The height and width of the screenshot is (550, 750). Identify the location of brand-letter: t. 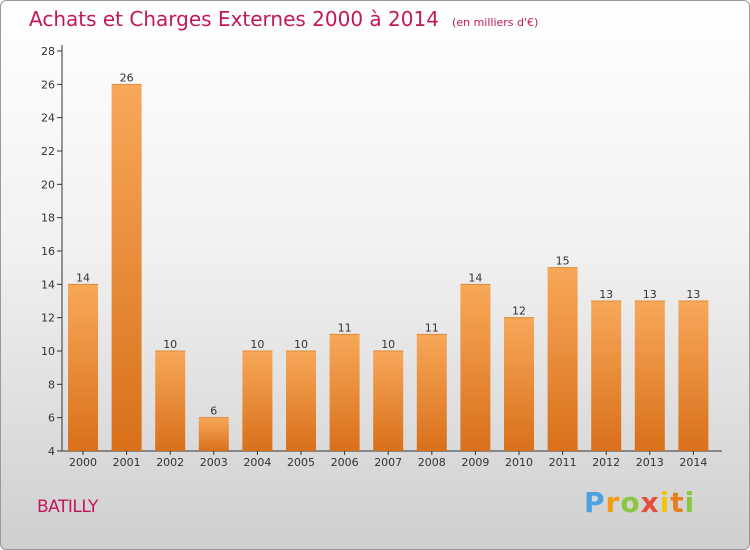
(677, 502).